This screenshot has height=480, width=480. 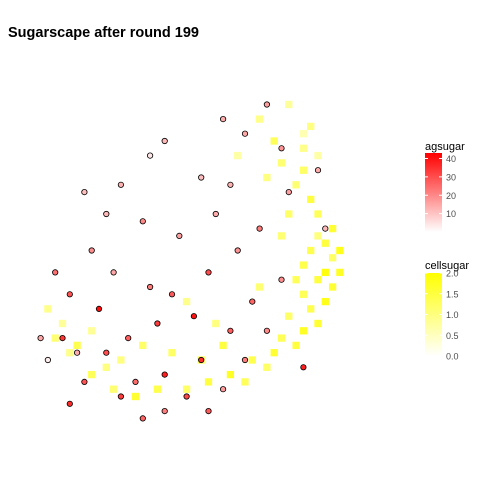 I want to click on legend-cellsugar-colorbar, so click(x=433, y=314).